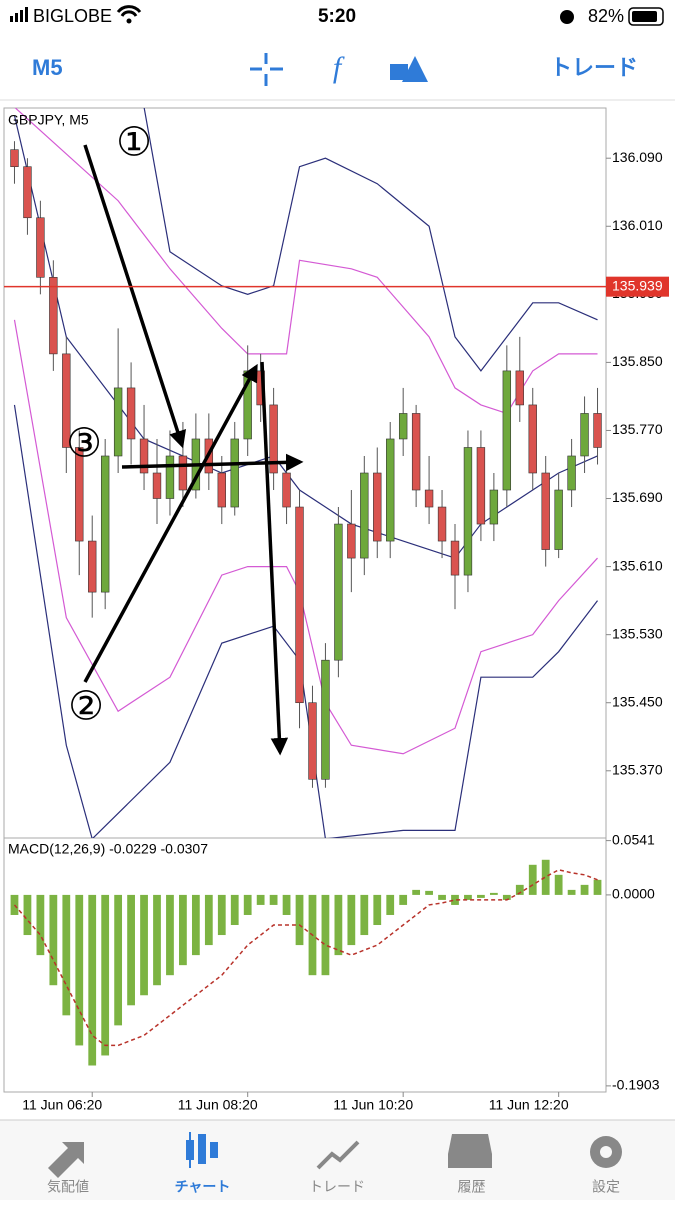  Describe the element at coordinates (47, 67) in the screenshot. I see `timeframe-button: M5` at that location.